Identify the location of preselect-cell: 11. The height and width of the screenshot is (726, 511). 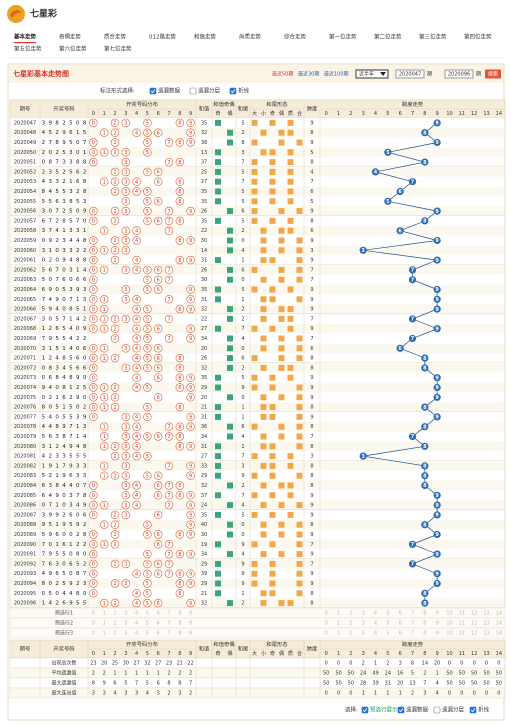
(462, 614).